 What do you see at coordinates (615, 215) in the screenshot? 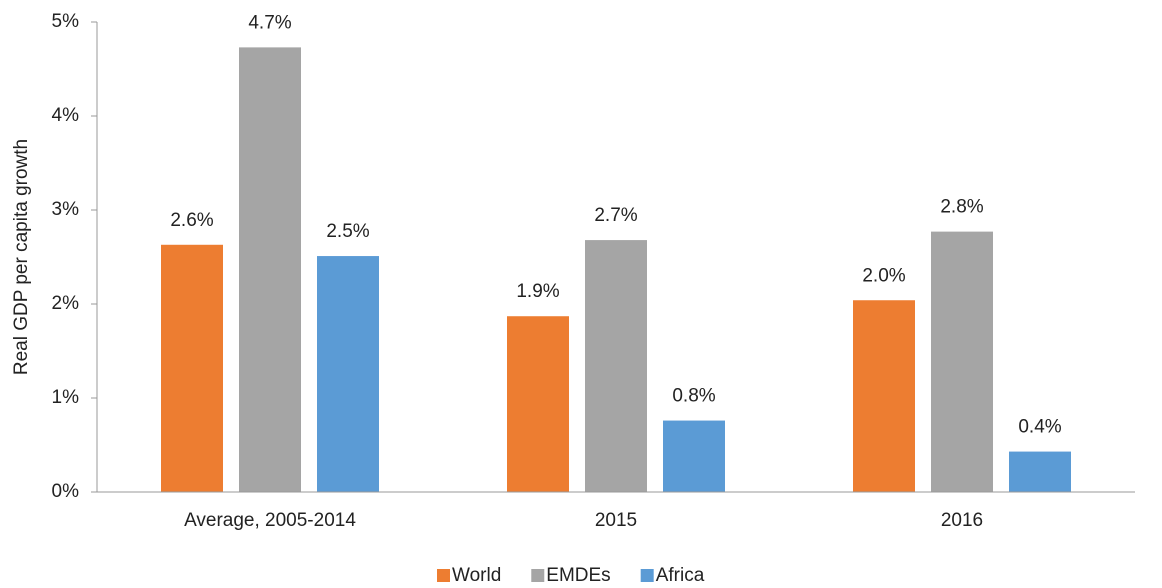
I see `value-label: 2.7%` at bounding box center [615, 215].